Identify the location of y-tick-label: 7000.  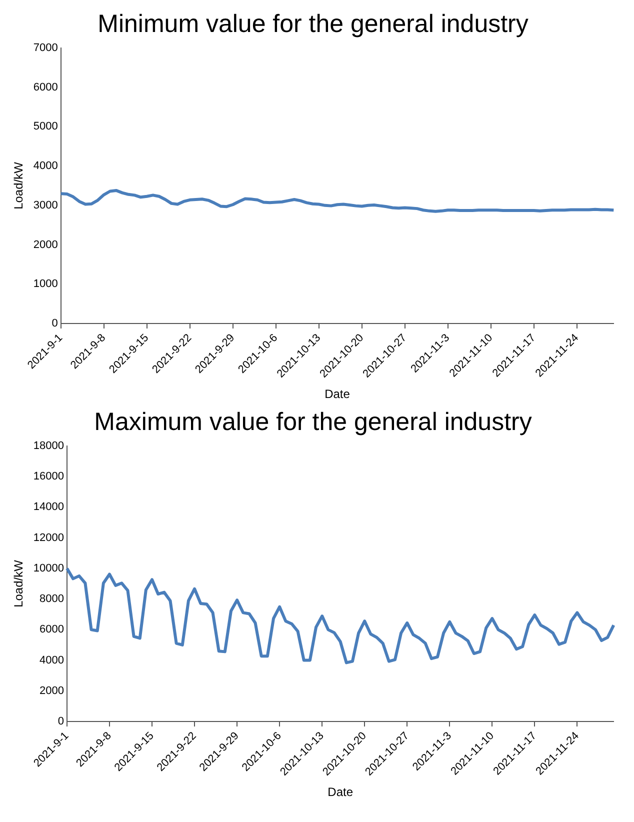
(45, 48).